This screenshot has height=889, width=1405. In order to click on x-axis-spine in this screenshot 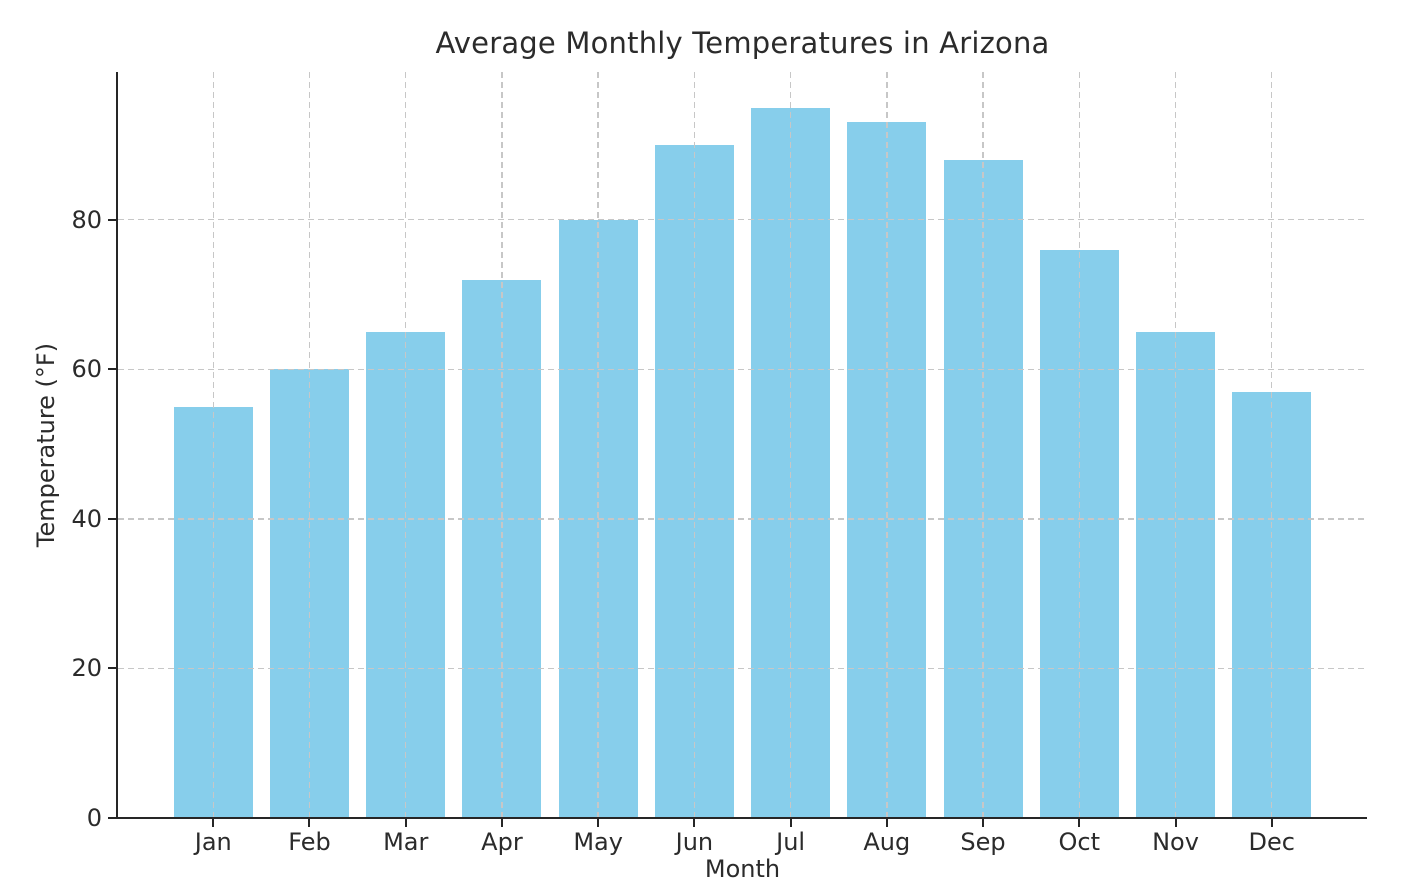, I will do `click(741, 818)`.